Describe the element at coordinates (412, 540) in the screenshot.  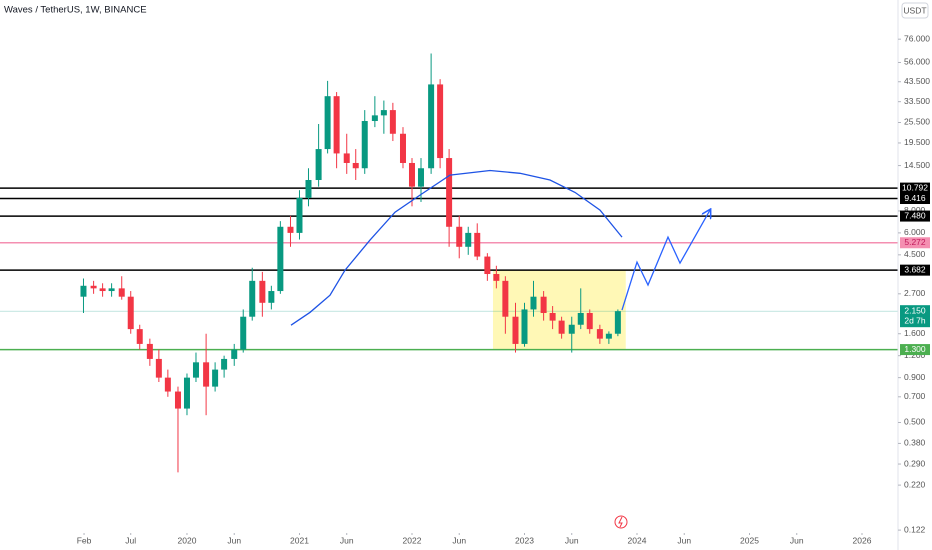
I see `x-tick-label: 2022` at that location.